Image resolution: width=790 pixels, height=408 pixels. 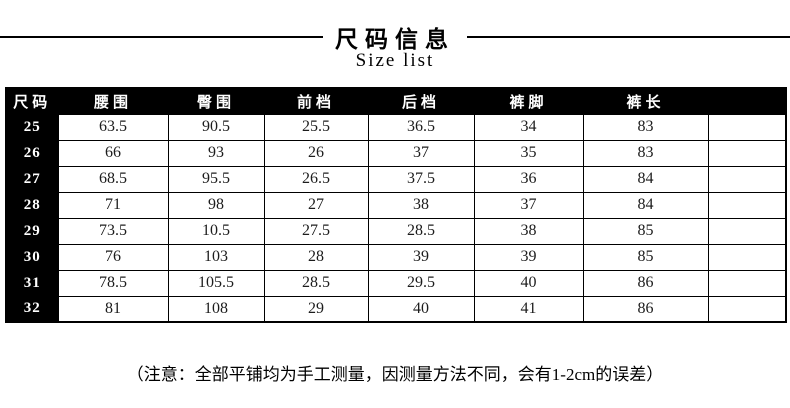 What do you see at coordinates (645, 101) in the screenshot?
I see `header-pants-length: 裤长` at bounding box center [645, 101].